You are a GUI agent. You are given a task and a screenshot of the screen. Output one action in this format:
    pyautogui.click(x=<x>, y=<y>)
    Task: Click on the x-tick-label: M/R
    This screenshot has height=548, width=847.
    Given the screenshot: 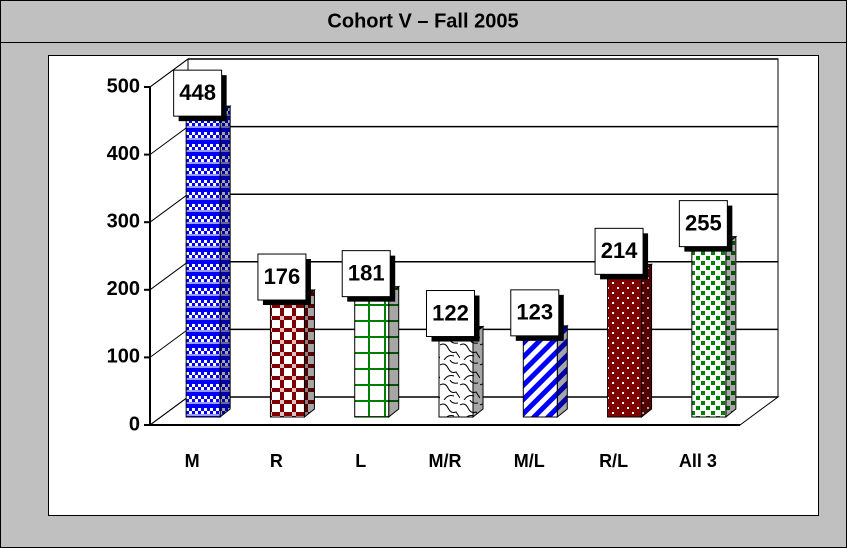 What is the action you would take?
    pyautogui.click(x=445, y=461)
    